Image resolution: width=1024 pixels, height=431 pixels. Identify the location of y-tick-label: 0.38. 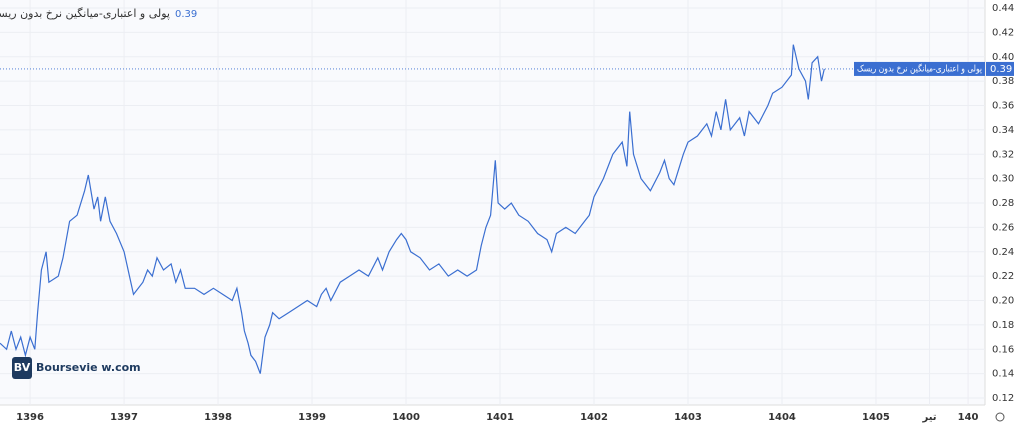
(1003, 81).